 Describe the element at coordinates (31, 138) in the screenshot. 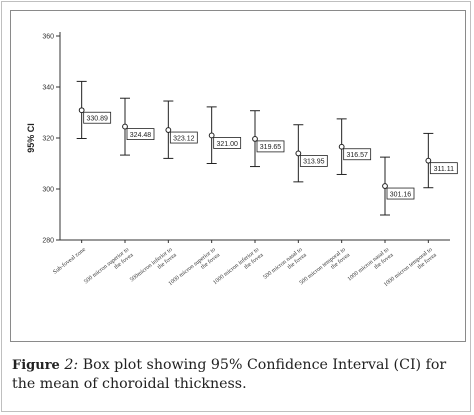

I see `y-axis-label: 95% CI` at that location.